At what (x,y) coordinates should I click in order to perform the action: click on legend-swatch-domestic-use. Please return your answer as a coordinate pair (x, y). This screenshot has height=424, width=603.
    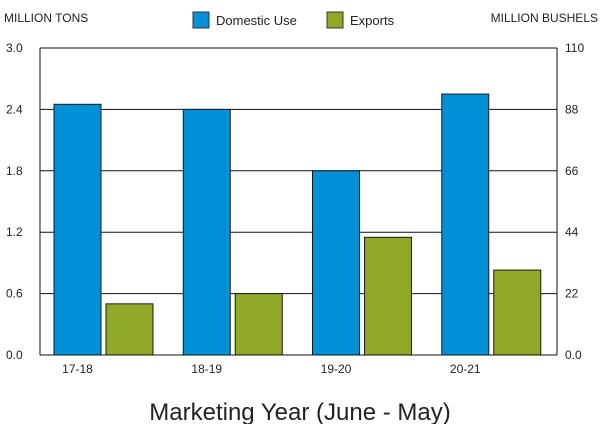
    Looking at the image, I should click on (201, 20).